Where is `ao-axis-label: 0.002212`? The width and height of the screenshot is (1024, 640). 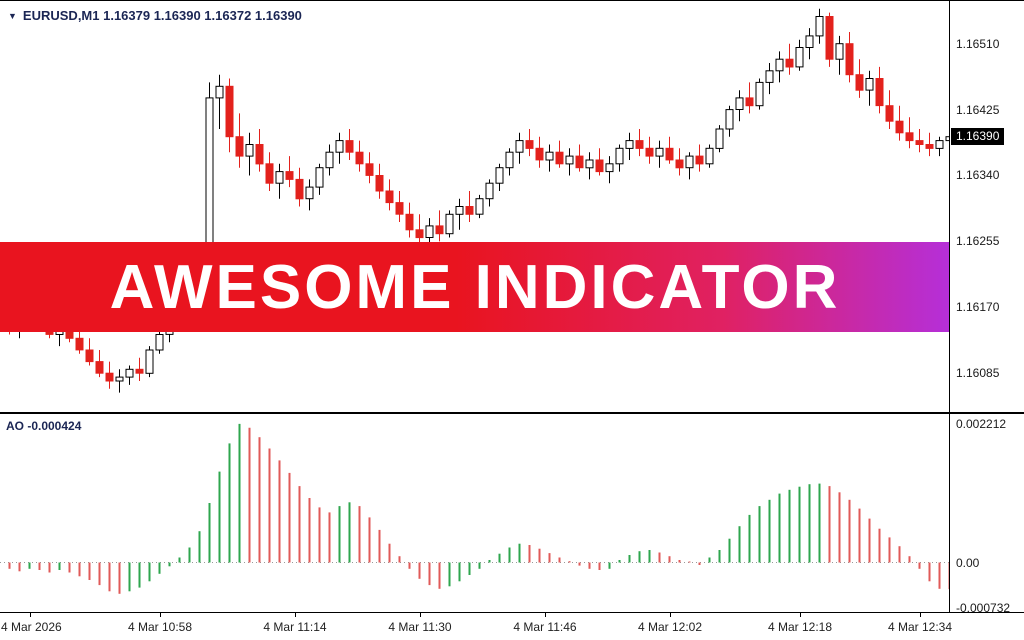
ao-axis-label: 0.002212 is located at coordinates (981, 423).